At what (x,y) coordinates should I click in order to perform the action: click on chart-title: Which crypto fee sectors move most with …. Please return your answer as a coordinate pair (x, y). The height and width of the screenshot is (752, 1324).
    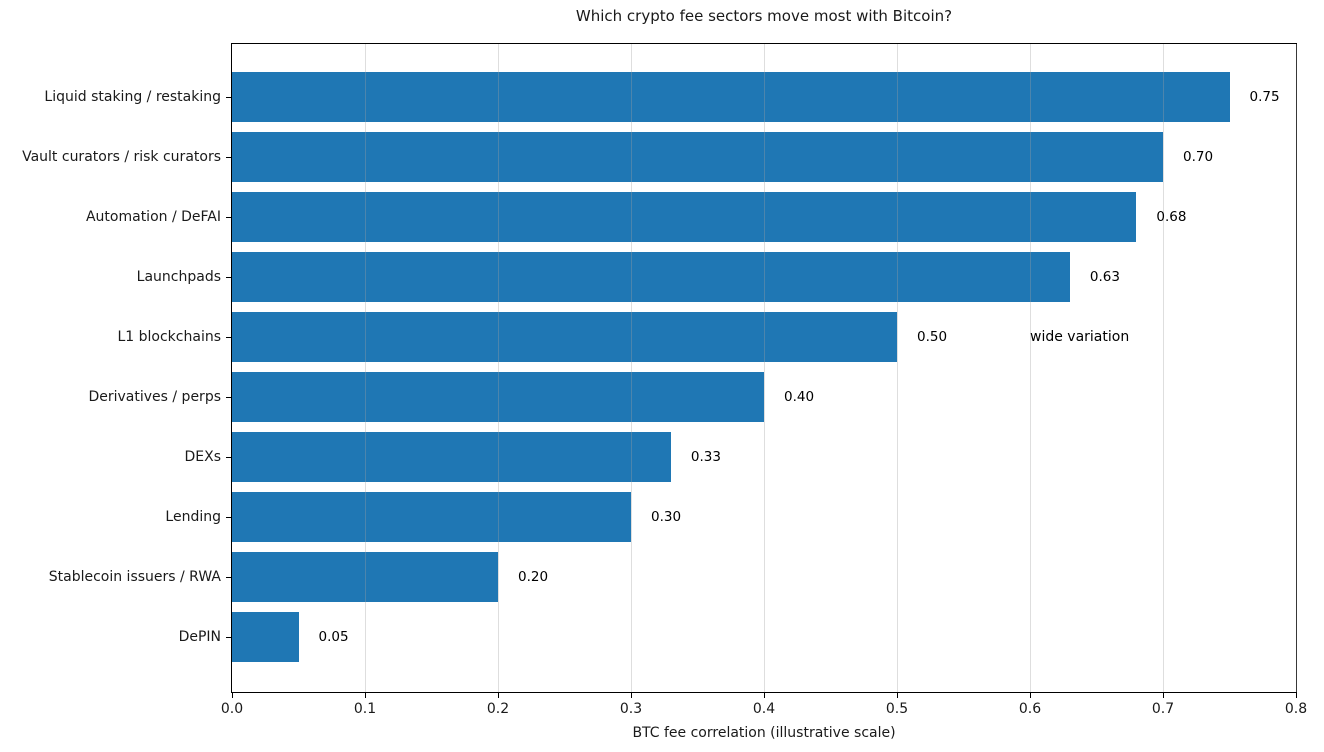
    Looking at the image, I should click on (764, 16).